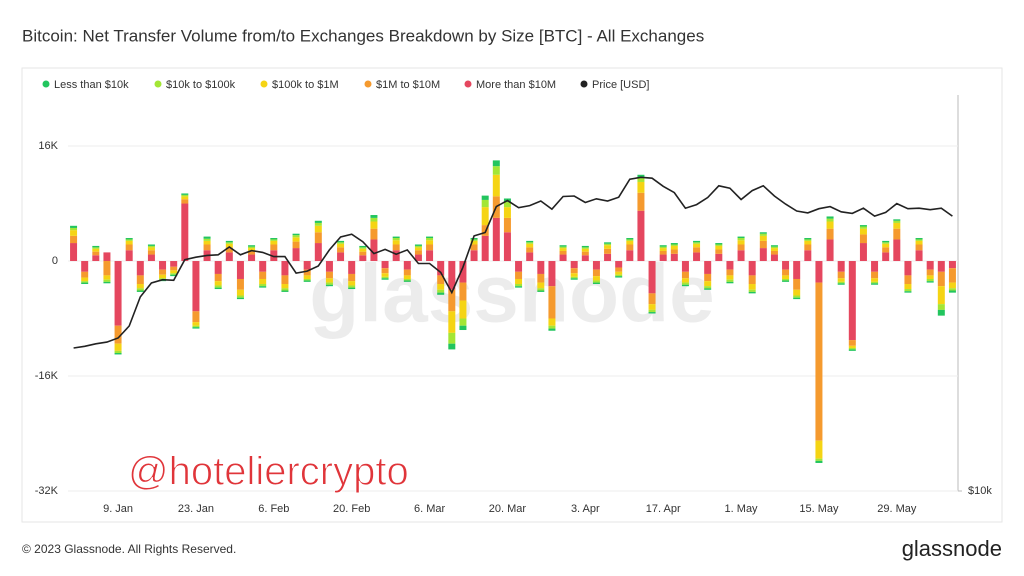 This screenshot has height=576, width=1024. What do you see at coordinates (585, 509) in the screenshot?
I see `x-tick-label: 3. Apr` at bounding box center [585, 509].